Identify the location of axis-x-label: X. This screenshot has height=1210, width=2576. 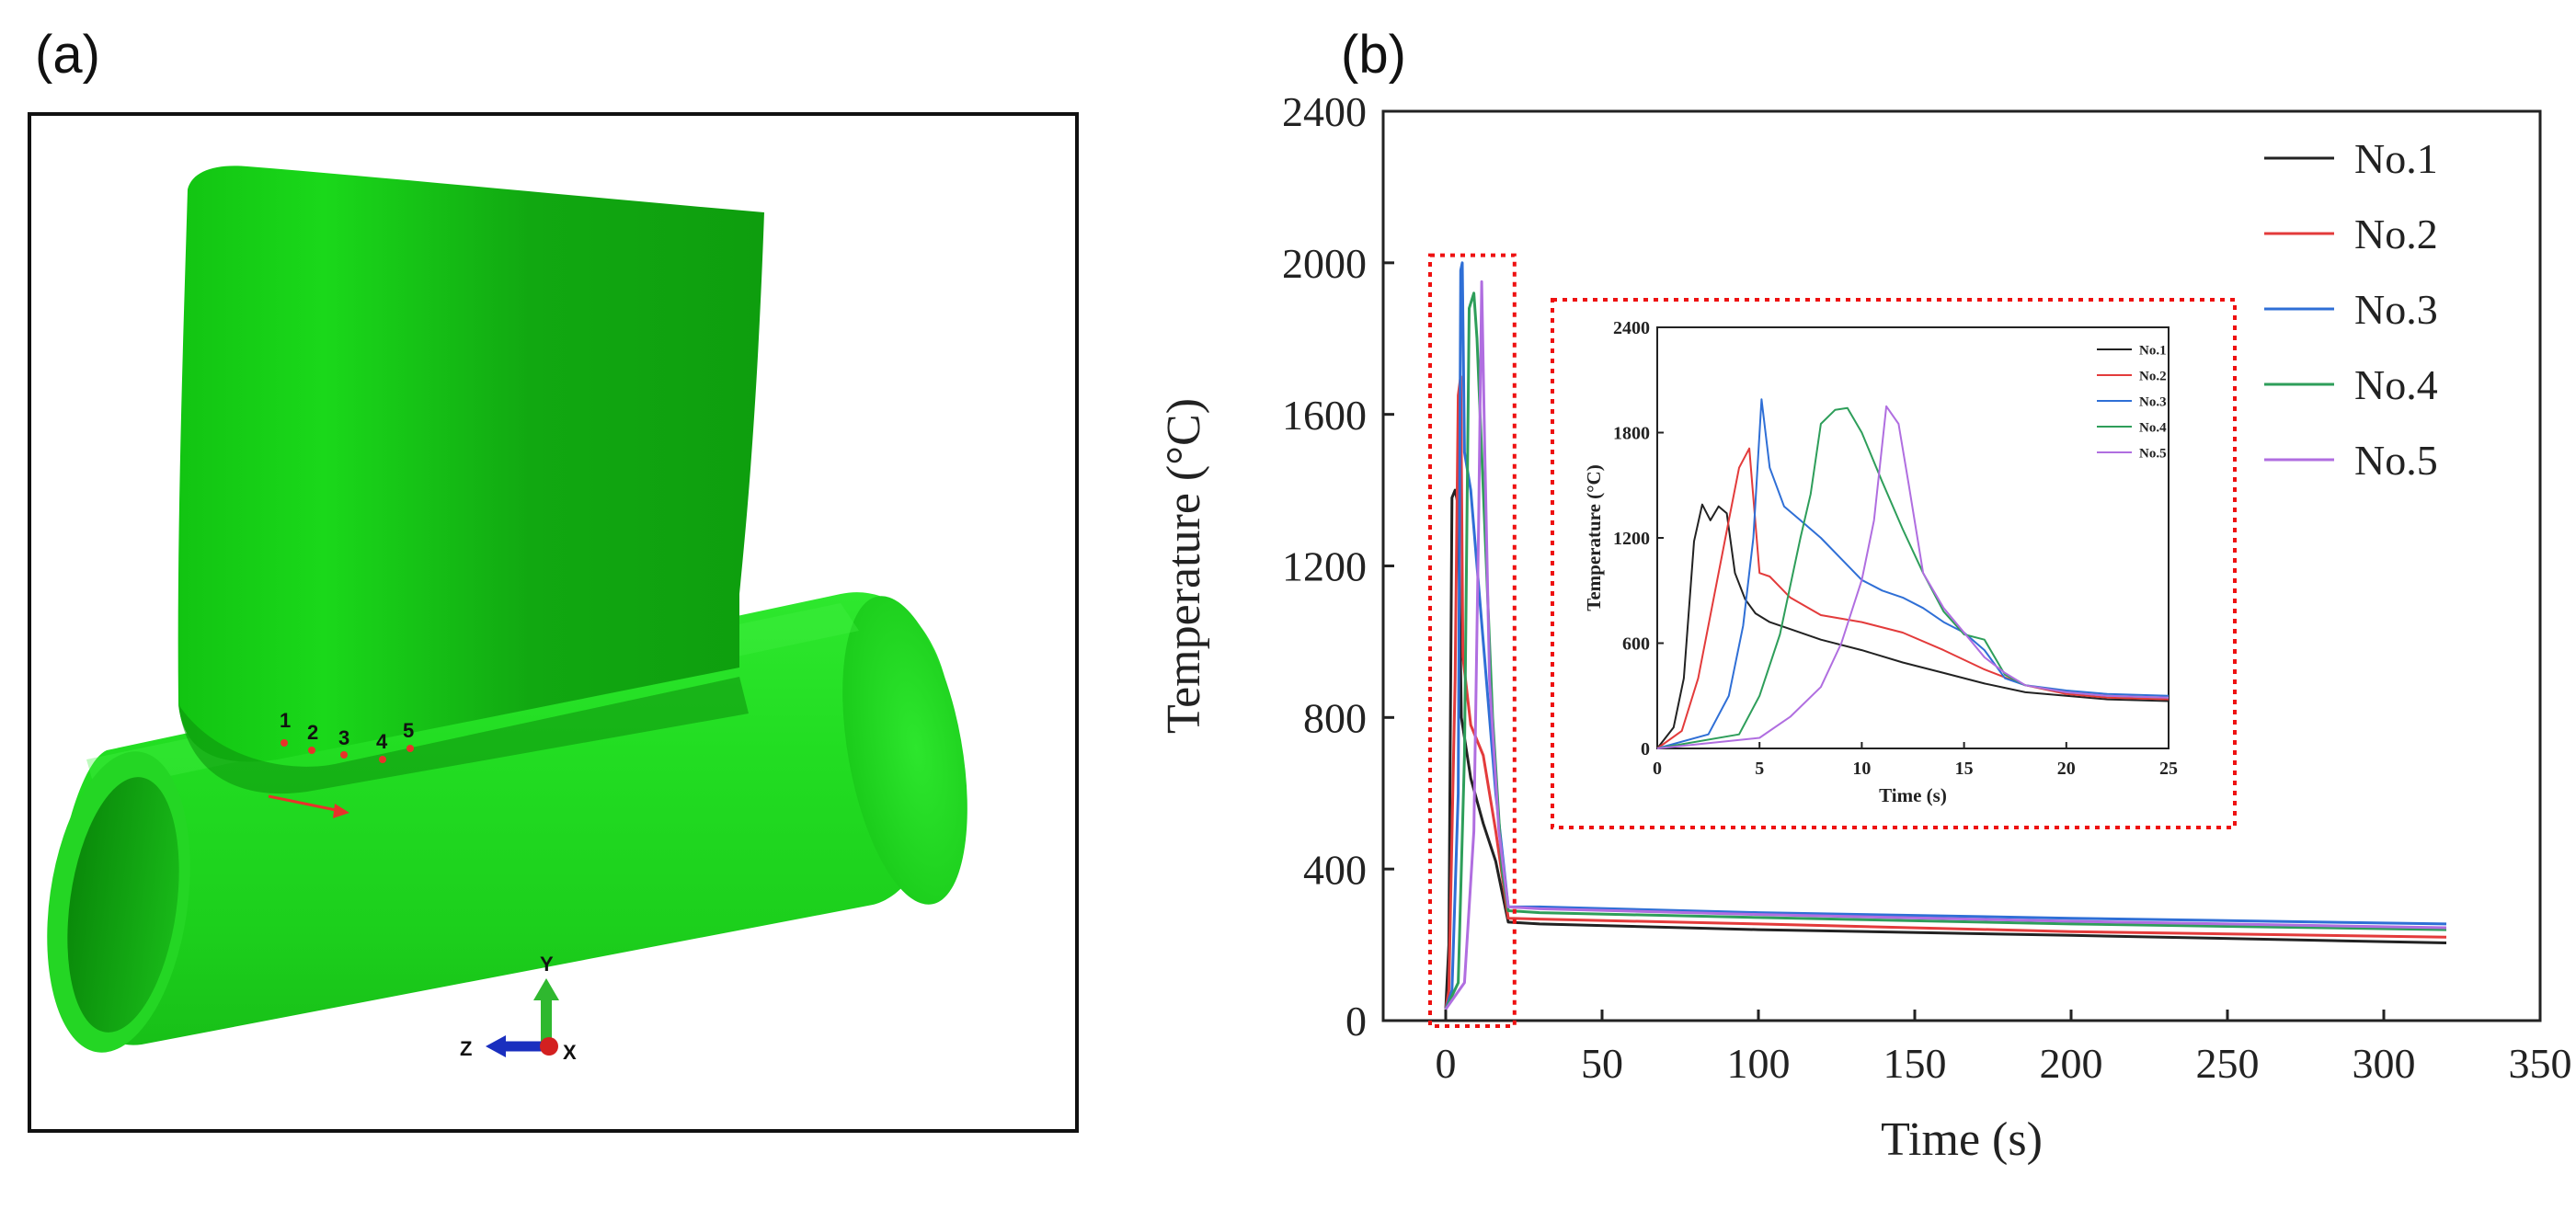
(570, 1052).